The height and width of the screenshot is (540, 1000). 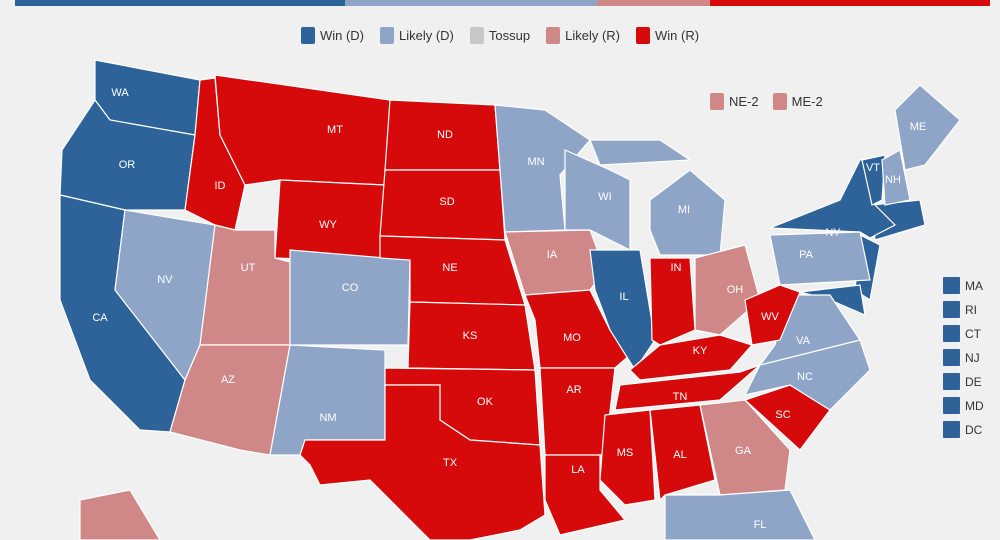 I want to click on state-label: TX, so click(x=450, y=463).